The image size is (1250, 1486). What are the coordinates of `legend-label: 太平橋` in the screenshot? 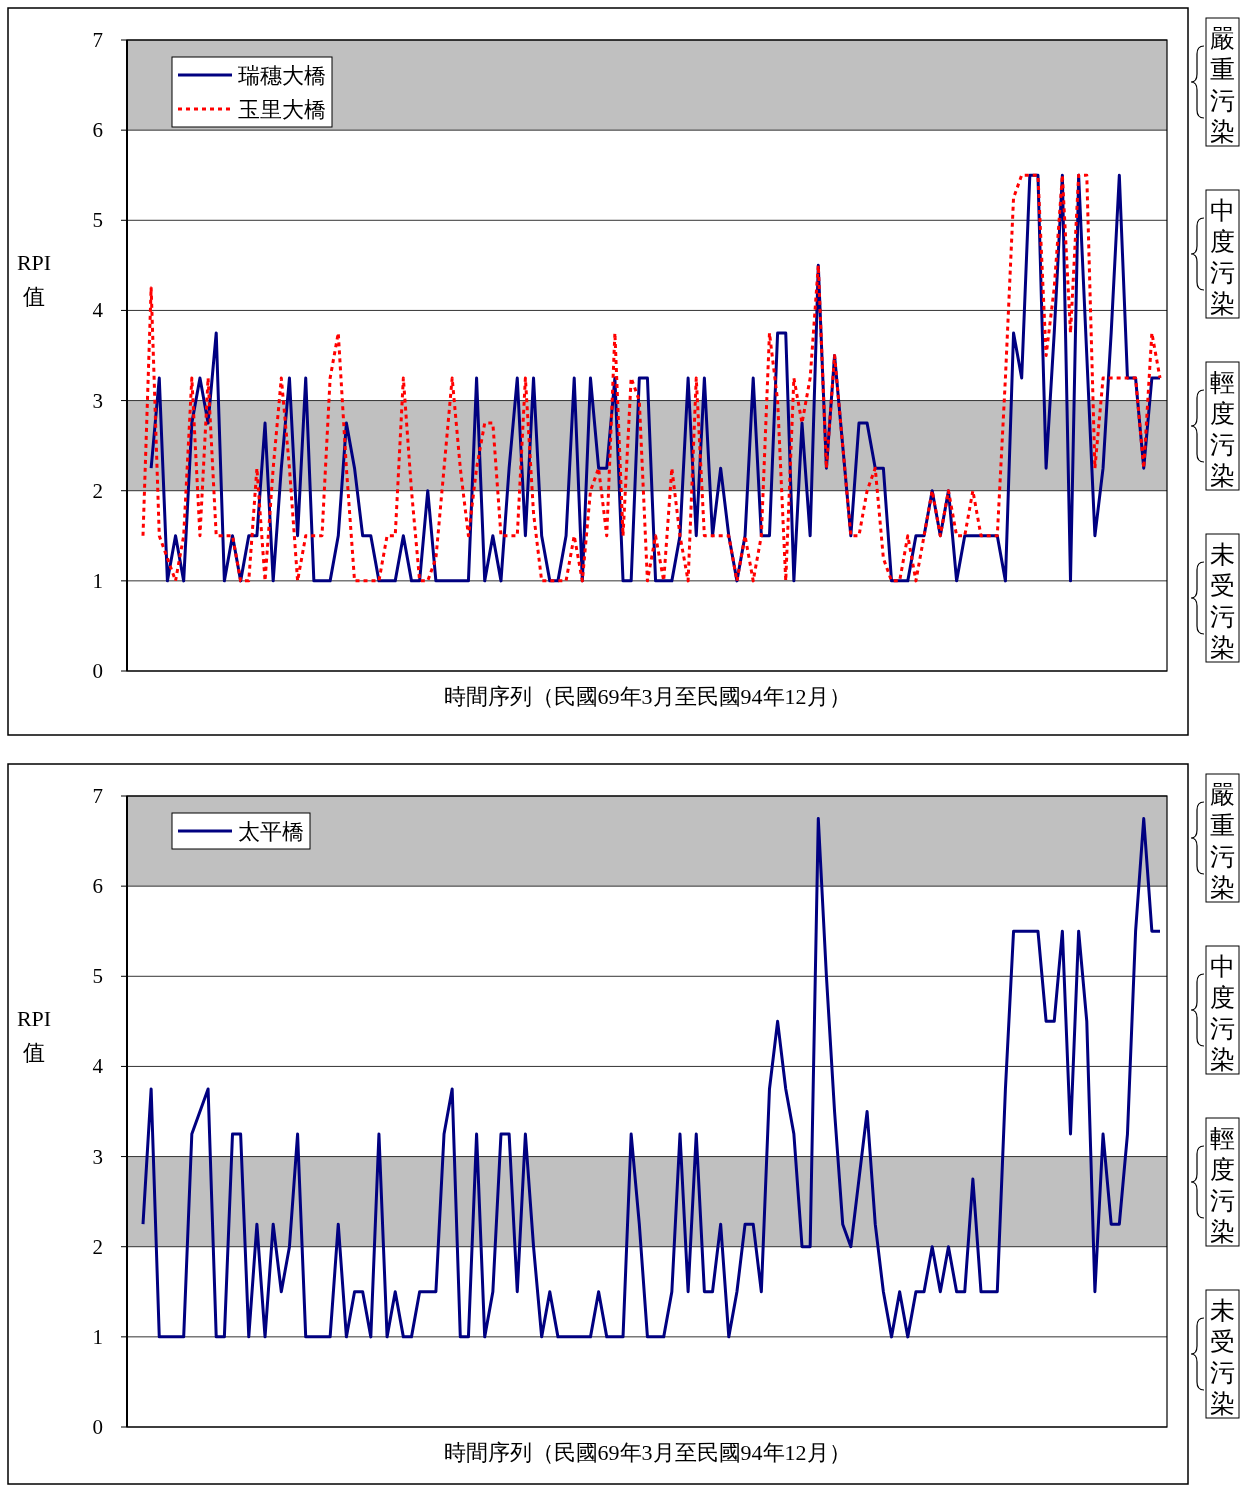 It's located at (271, 831).